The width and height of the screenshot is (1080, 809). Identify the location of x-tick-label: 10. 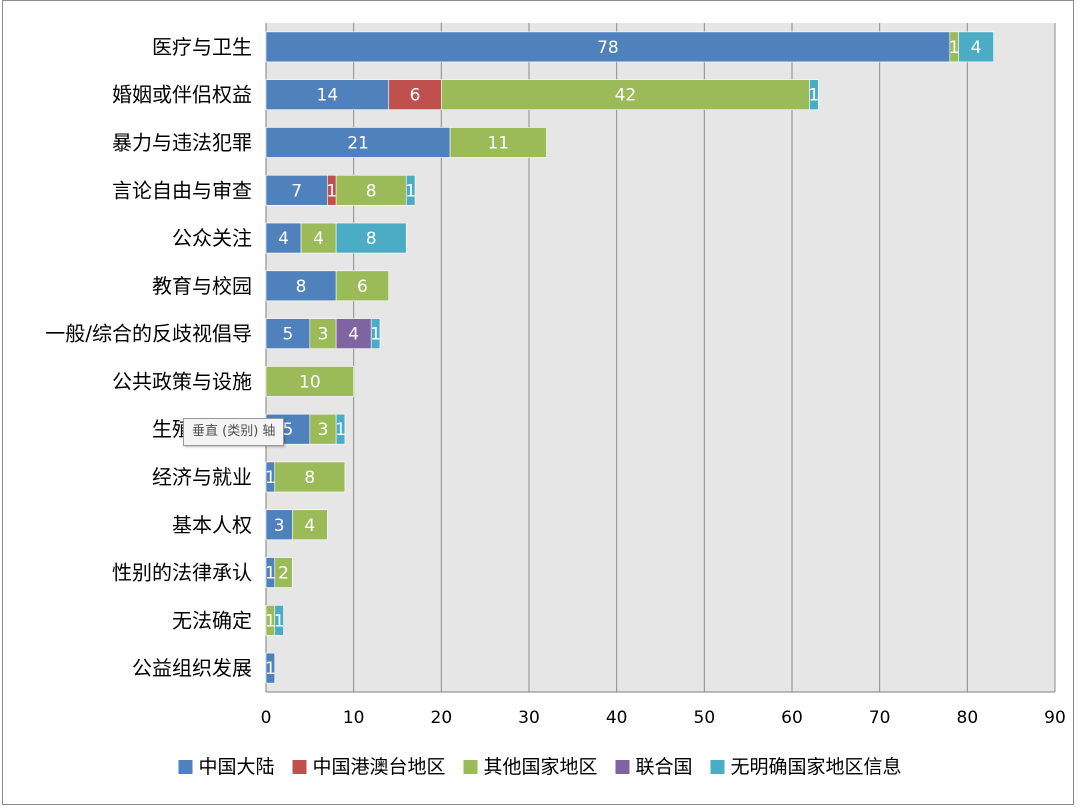
(354, 718).